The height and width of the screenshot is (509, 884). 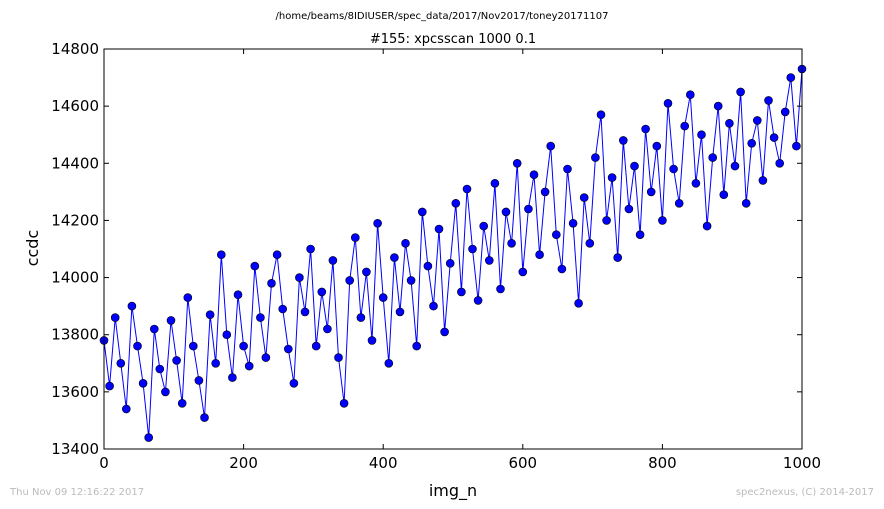 What do you see at coordinates (75, 220) in the screenshot?
I see `y-tick-label: 14200` at bounding box center [75, 220].